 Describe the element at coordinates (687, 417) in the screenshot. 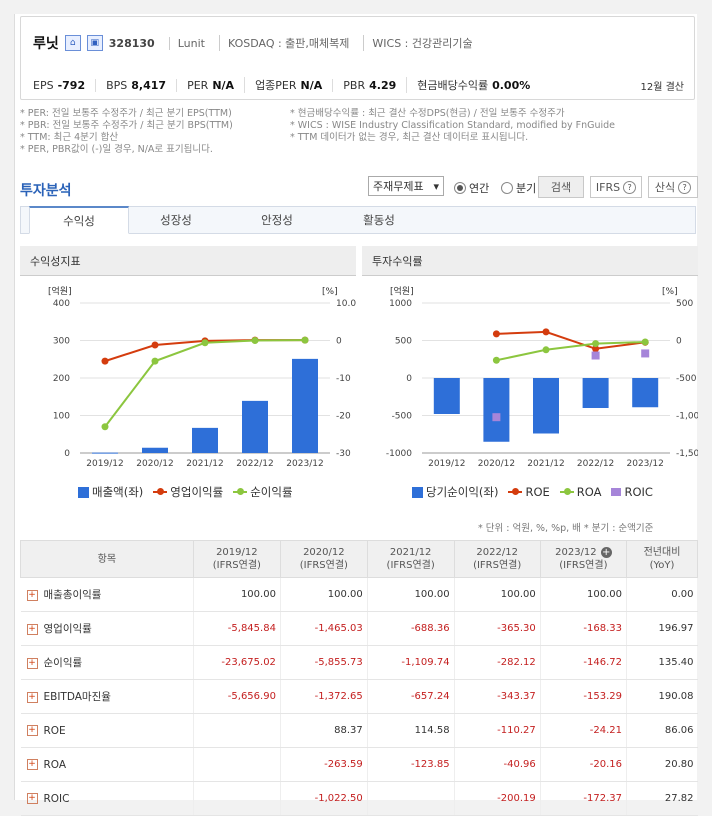

I see `right-tick-label: -1,000` at that location.